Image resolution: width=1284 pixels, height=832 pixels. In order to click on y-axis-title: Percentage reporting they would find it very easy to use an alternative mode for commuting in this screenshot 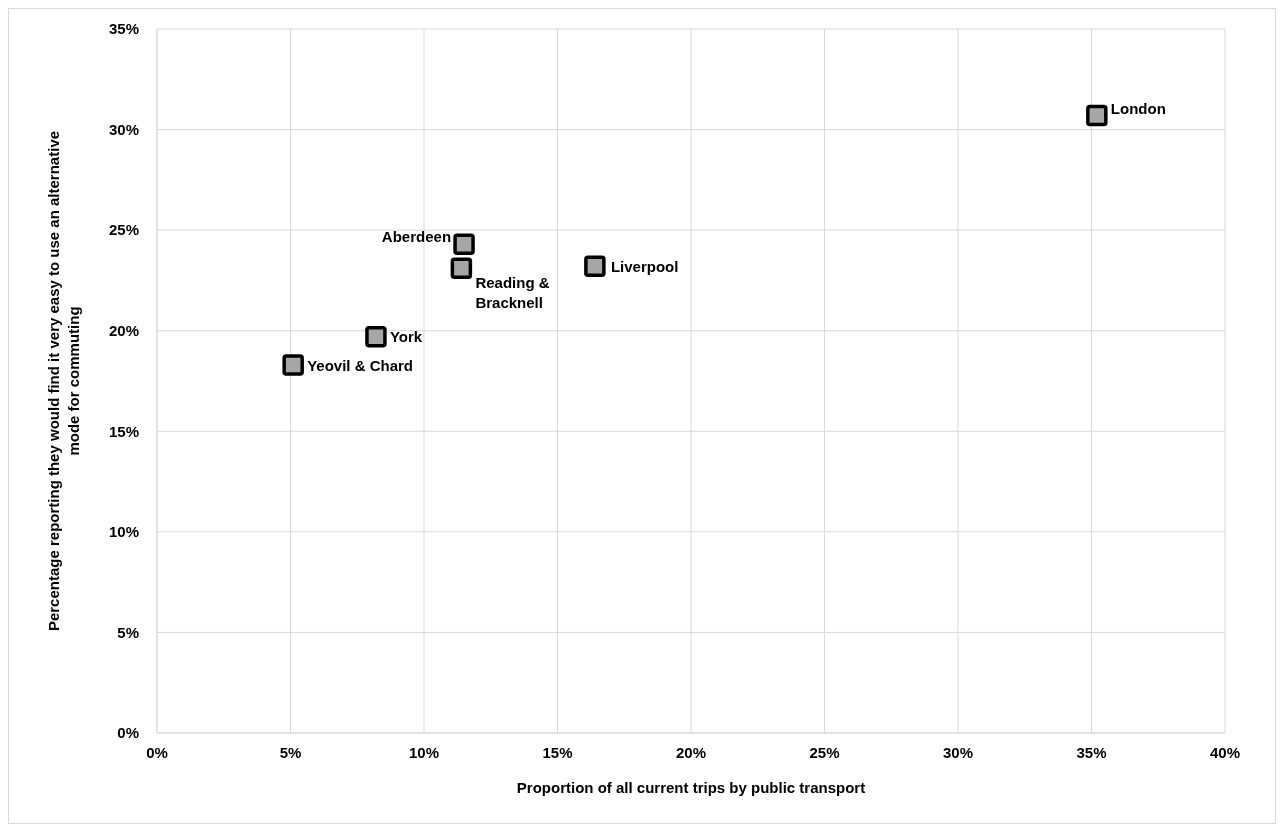, I will do `click(63, 381)`.